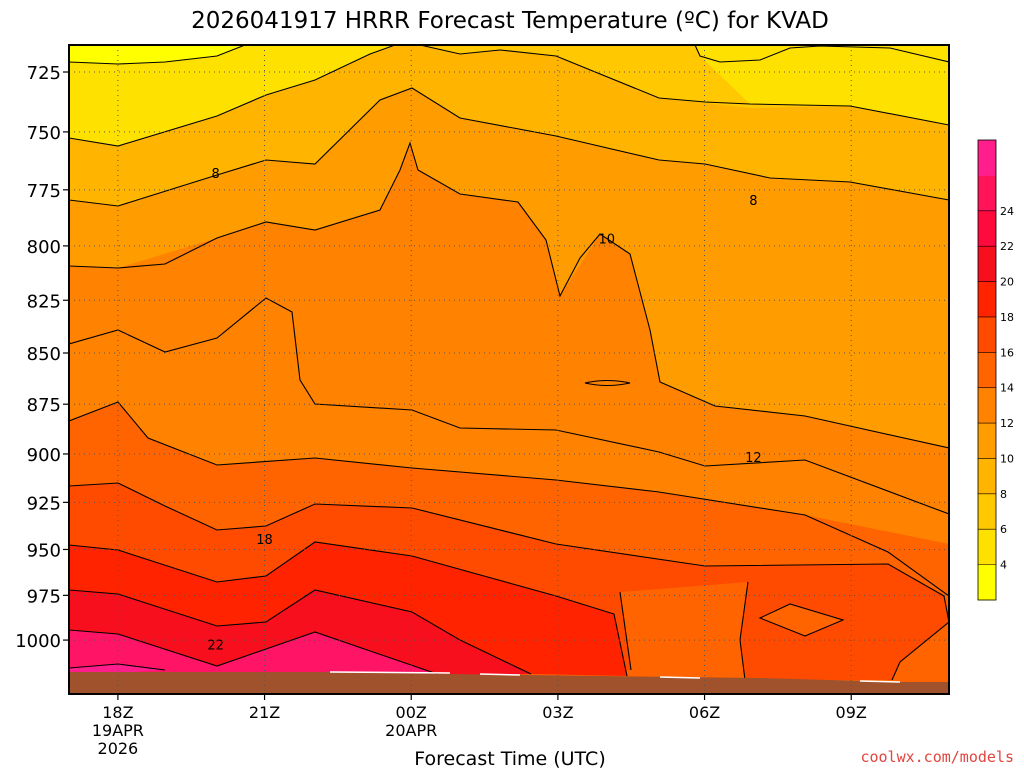  What do you see at coordinates (44, 455) in the screenshot?
I see `y-tick-label: 900` at bounding box center [44, 455].